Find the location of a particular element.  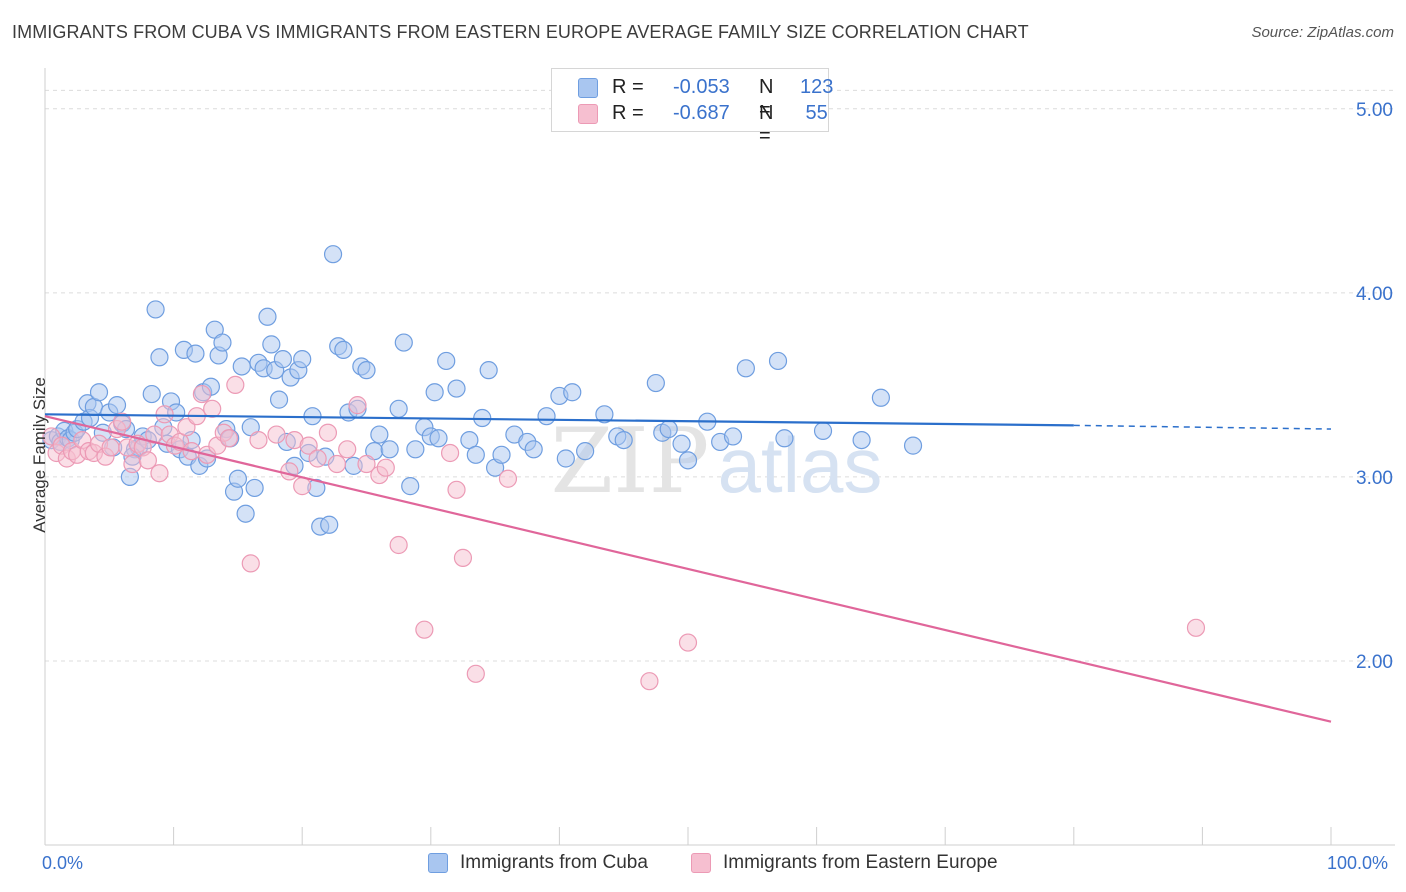

source-label: Source: ZipAtlas.com is located at coordinates (1322, 32).